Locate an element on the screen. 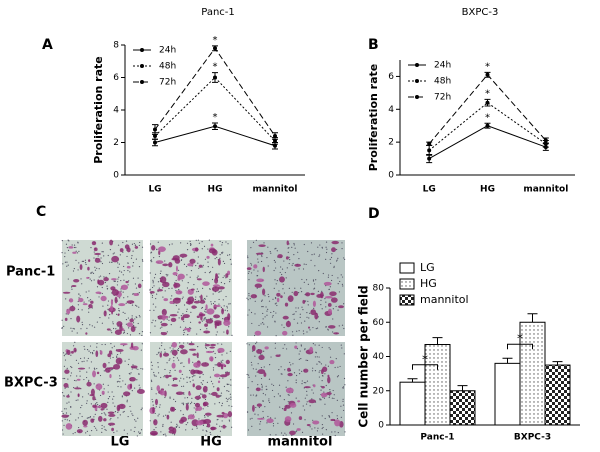 The width and height of the screenshot is (600, 452). x-tick-label: mannitol is located at coordinates (275, 190).